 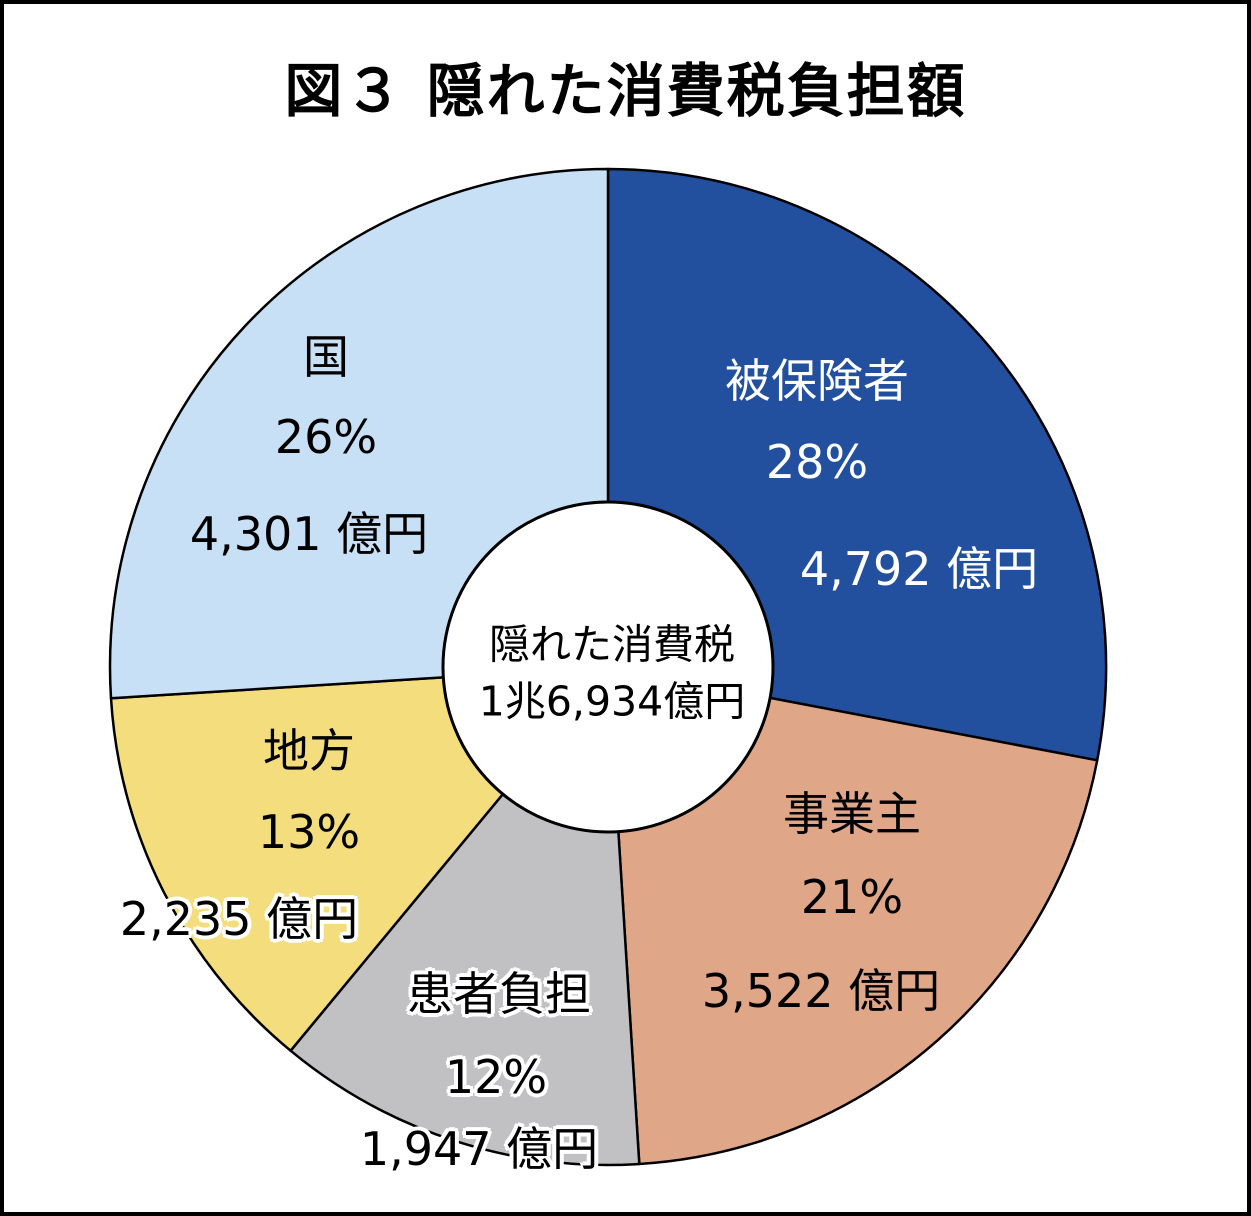 What do you see at coordinates (496, 1077) in the screenshot?
I see `segment-patient-percent: 12%` at bounding box center [496, 1077].